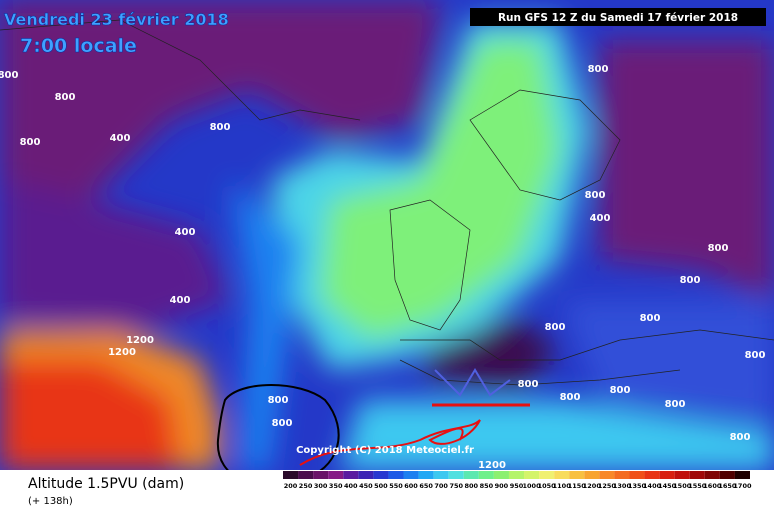  I want to click on color-label: 1600, so click(712, 486).